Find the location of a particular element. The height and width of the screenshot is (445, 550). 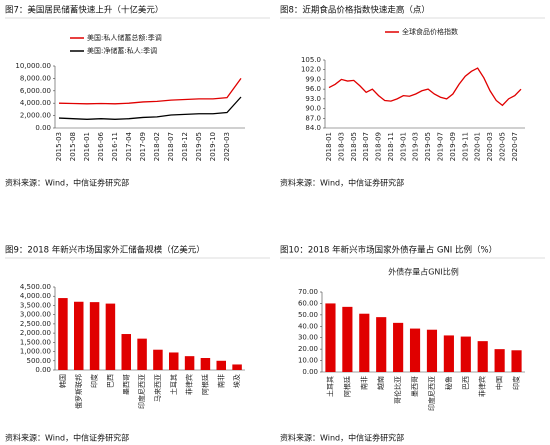

y-tick-label: 500.00 is located at coordinates (39, 361).